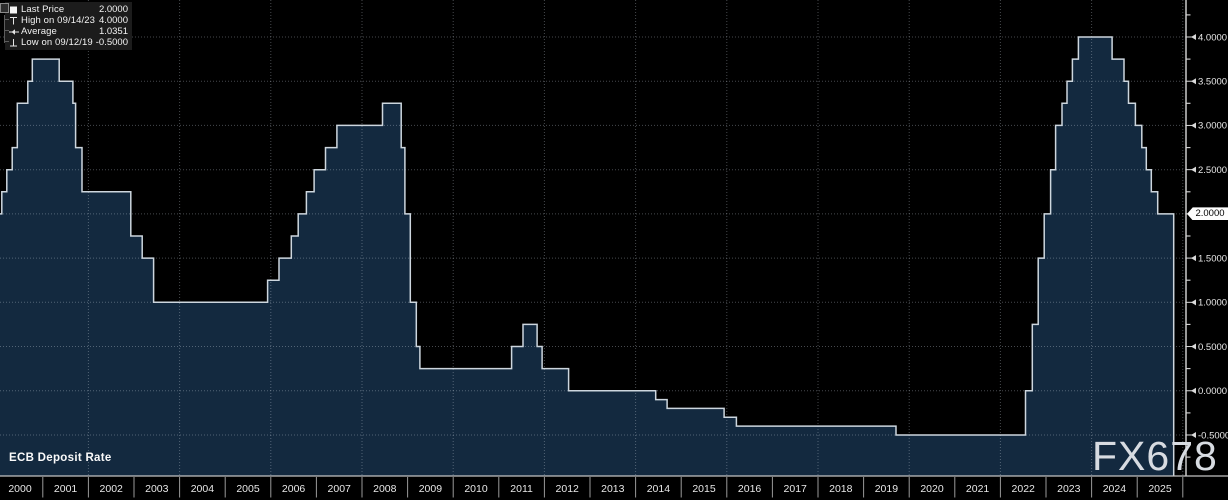 This screenshot has height=500, width=1228. What do you see at coordinates (1207, 214) in the screenshot?
I see `last-price-tag: 2.0000` at bounding box center [1207, 214].